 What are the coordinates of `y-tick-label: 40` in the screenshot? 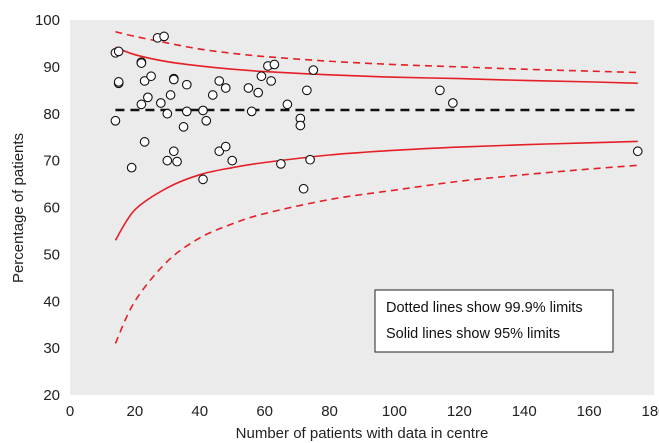 It's located at (51, 301).